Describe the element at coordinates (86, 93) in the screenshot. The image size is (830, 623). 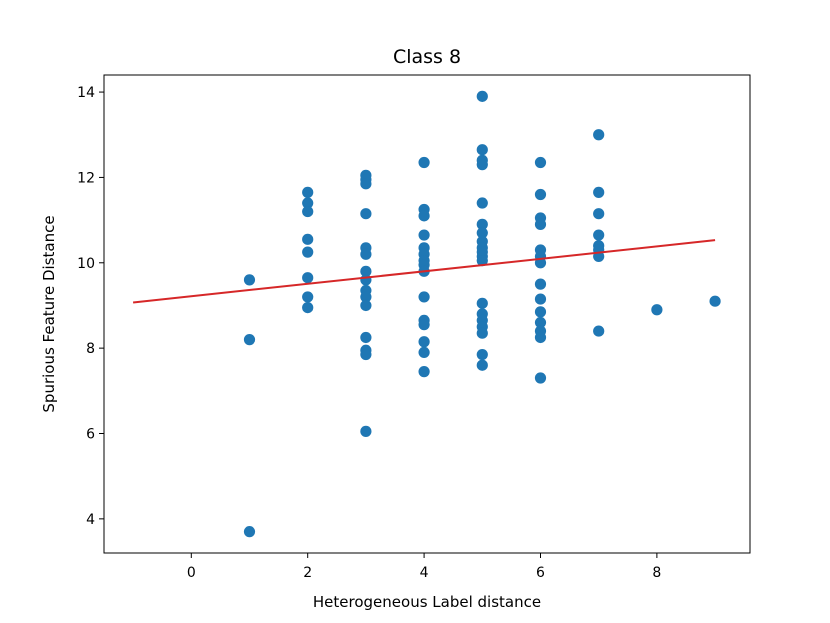
I see `y-tick-label: 14` at that location.